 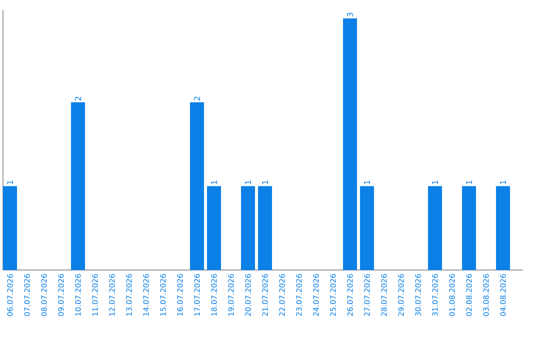 I want to click on data-label: 3, so click(x=350, y=14).